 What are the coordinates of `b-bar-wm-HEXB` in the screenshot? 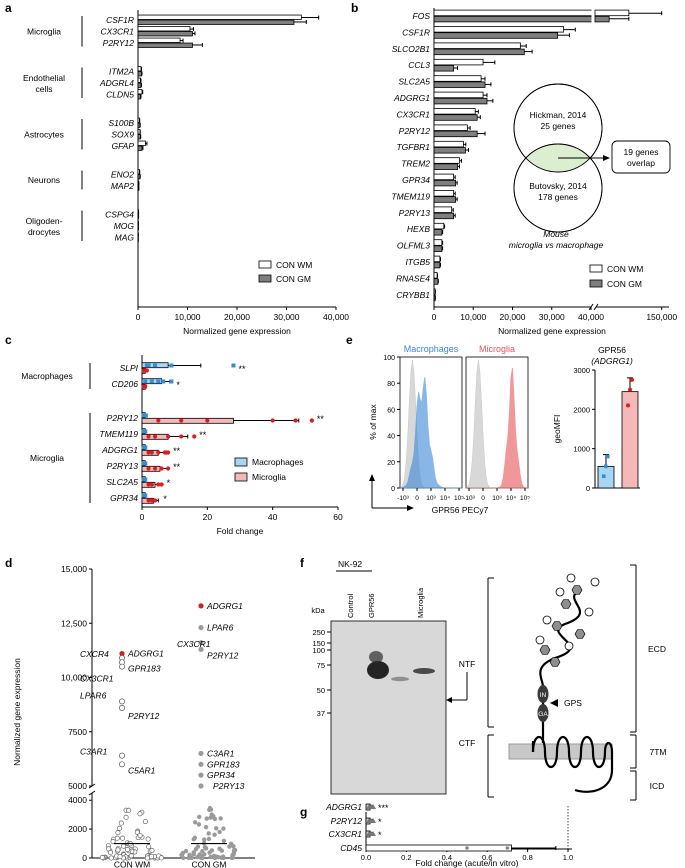 It's located at (439, 226).